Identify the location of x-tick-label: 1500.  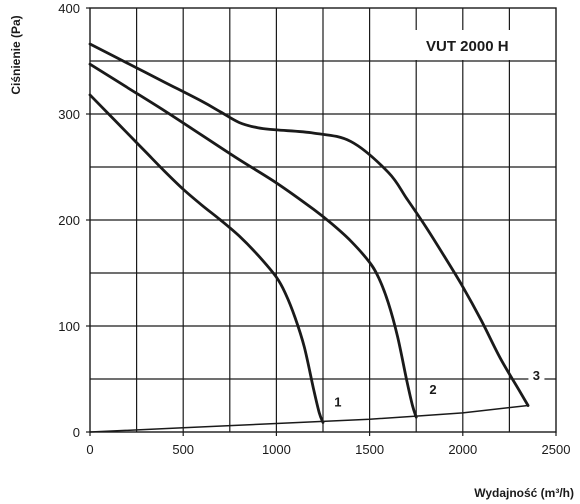
(369, 449).